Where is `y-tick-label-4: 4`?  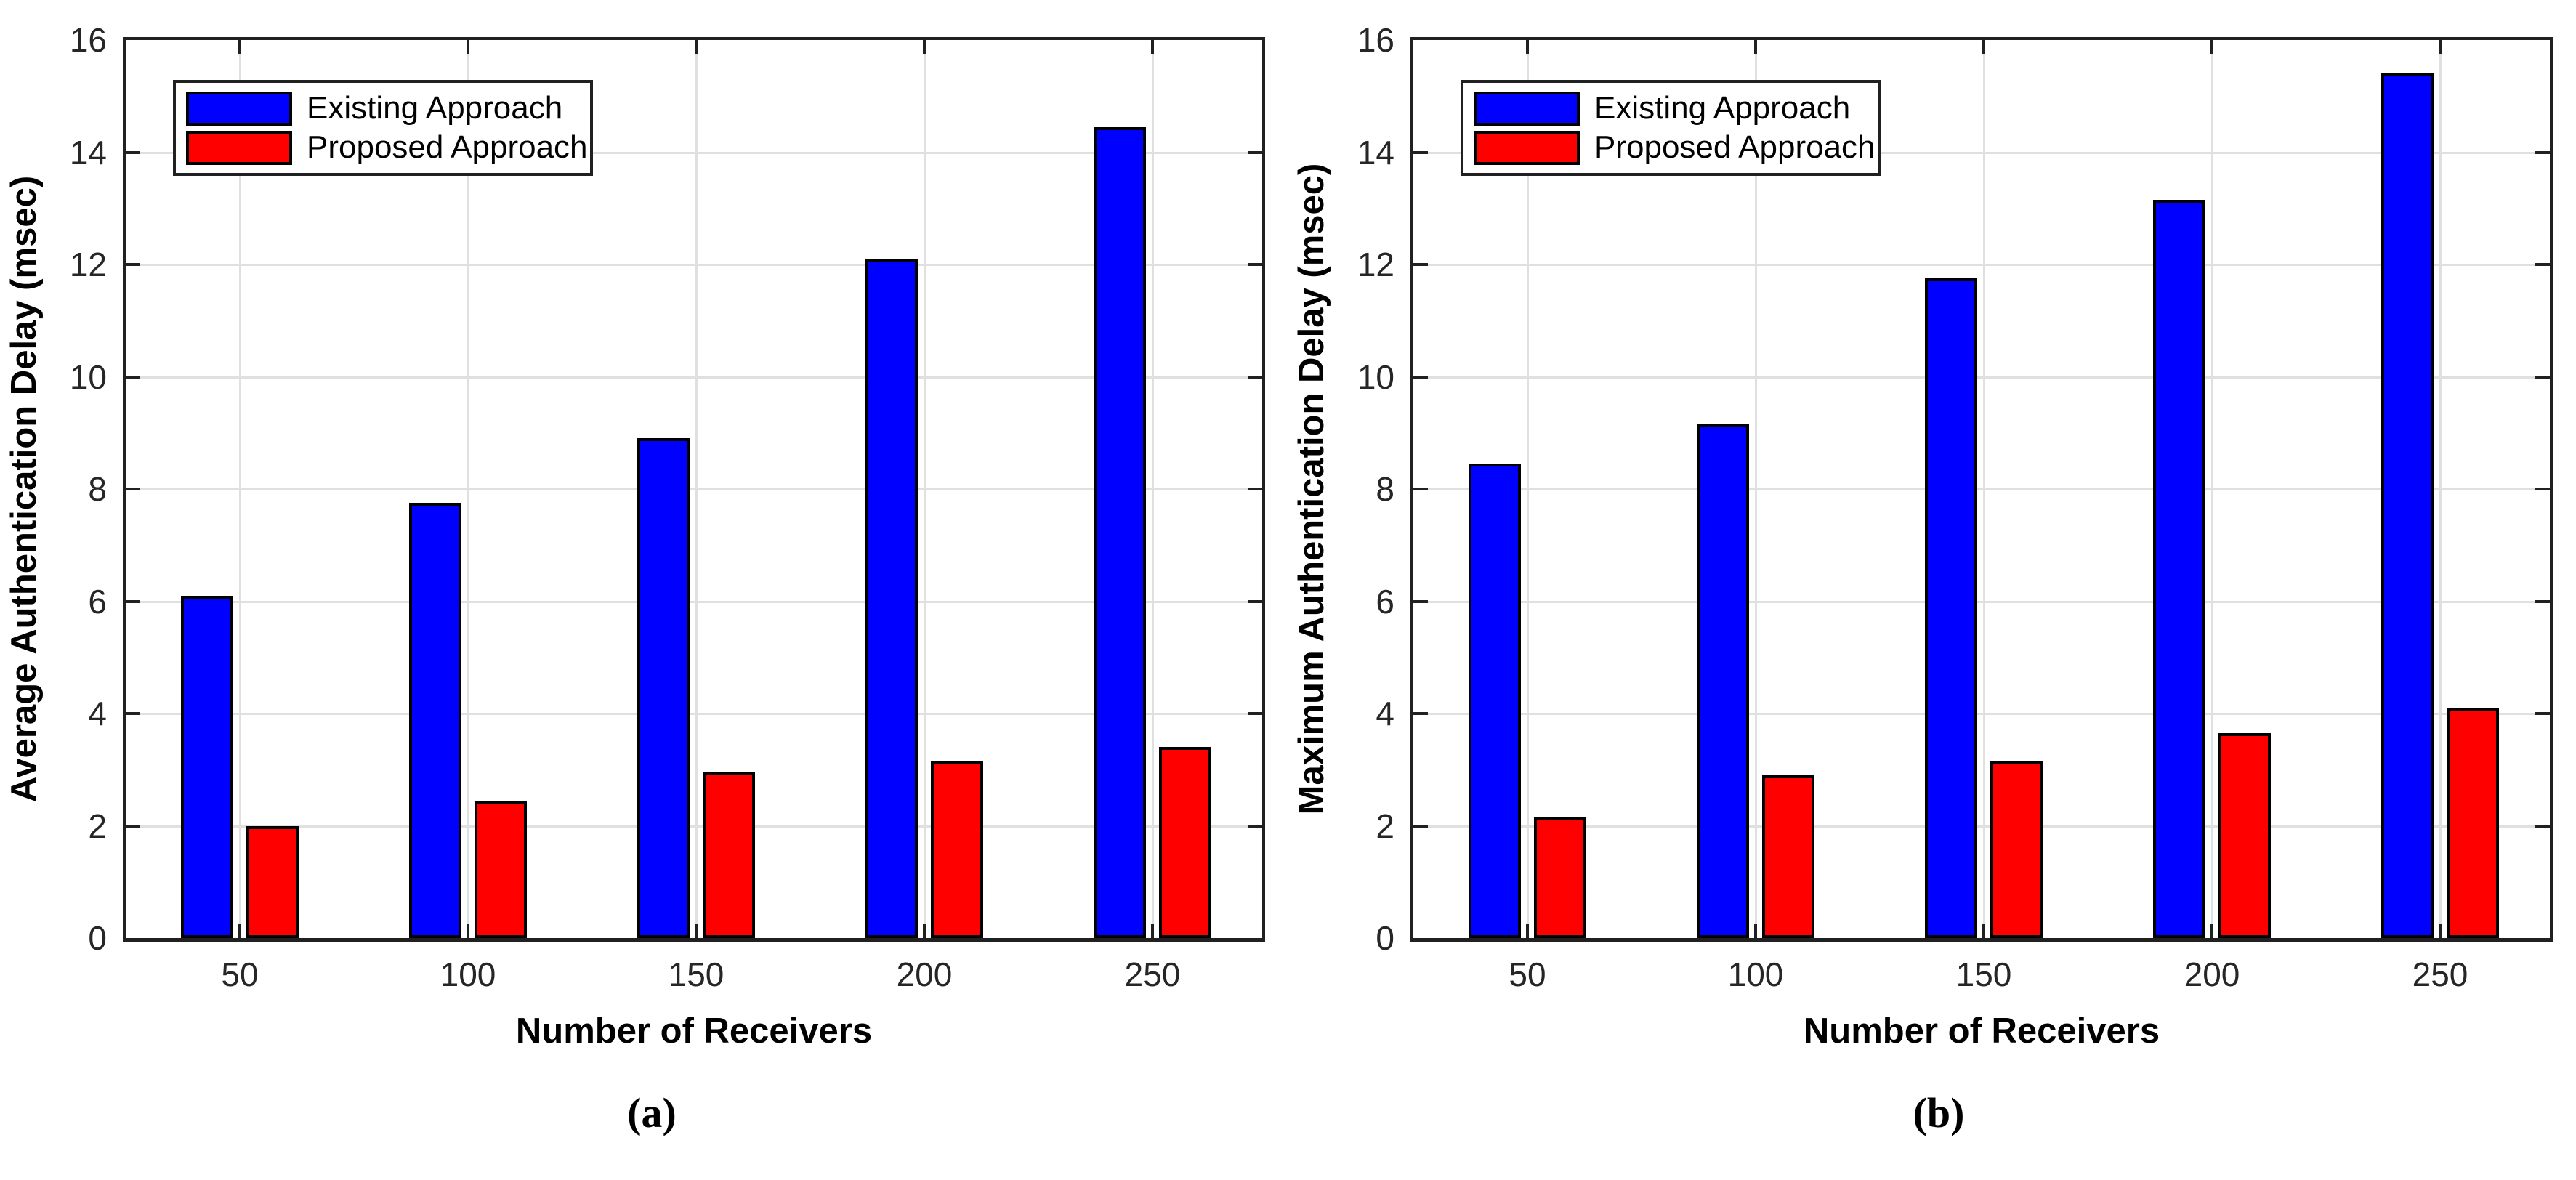 y-tick-label-4: 4 is located at coordinates (1385, 713).